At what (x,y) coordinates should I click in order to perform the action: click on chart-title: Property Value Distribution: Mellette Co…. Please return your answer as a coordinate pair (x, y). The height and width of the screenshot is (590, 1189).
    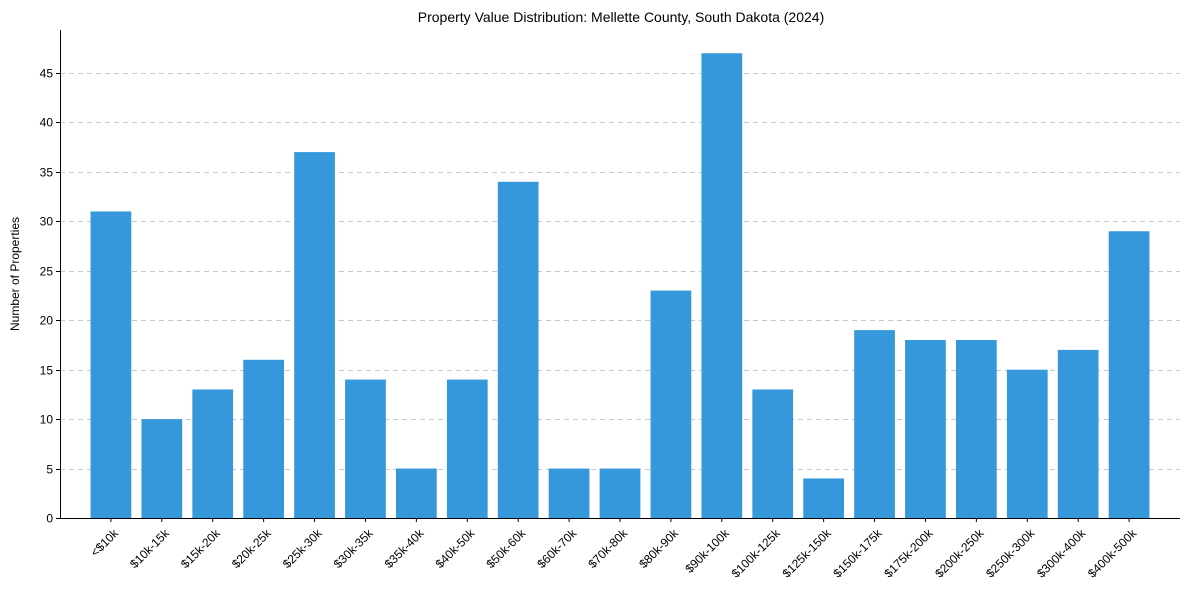
    Looking at the image, I should click on (621, 17).